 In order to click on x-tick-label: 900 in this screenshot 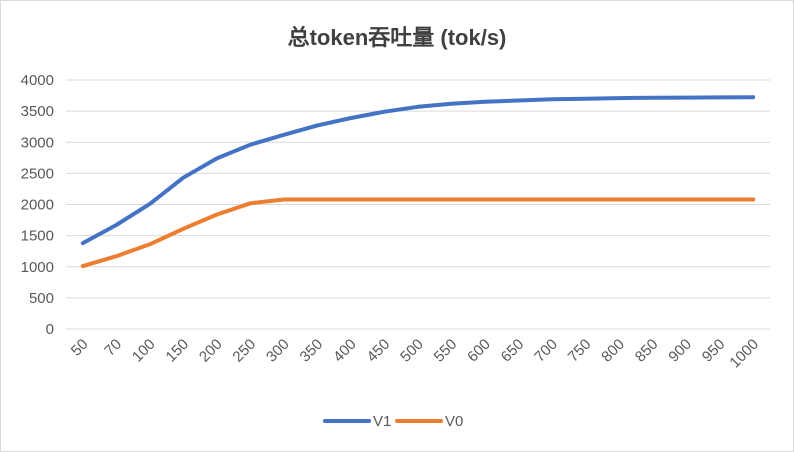, I will do `click(680, 351)`.